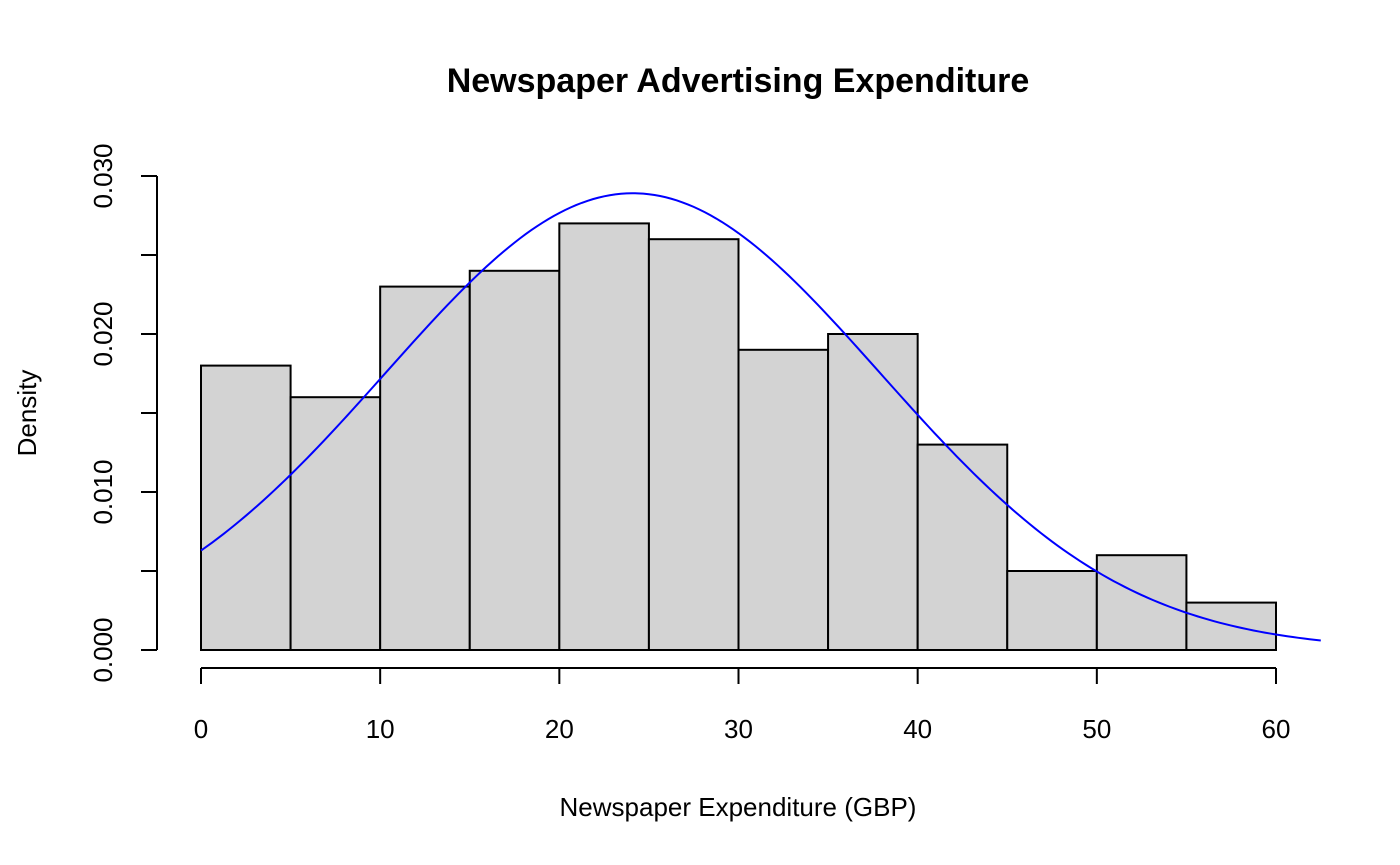 This screenshot has height=865, width=1400. I want to click on y-tick-label-0: 0.000, so click(103, 649).